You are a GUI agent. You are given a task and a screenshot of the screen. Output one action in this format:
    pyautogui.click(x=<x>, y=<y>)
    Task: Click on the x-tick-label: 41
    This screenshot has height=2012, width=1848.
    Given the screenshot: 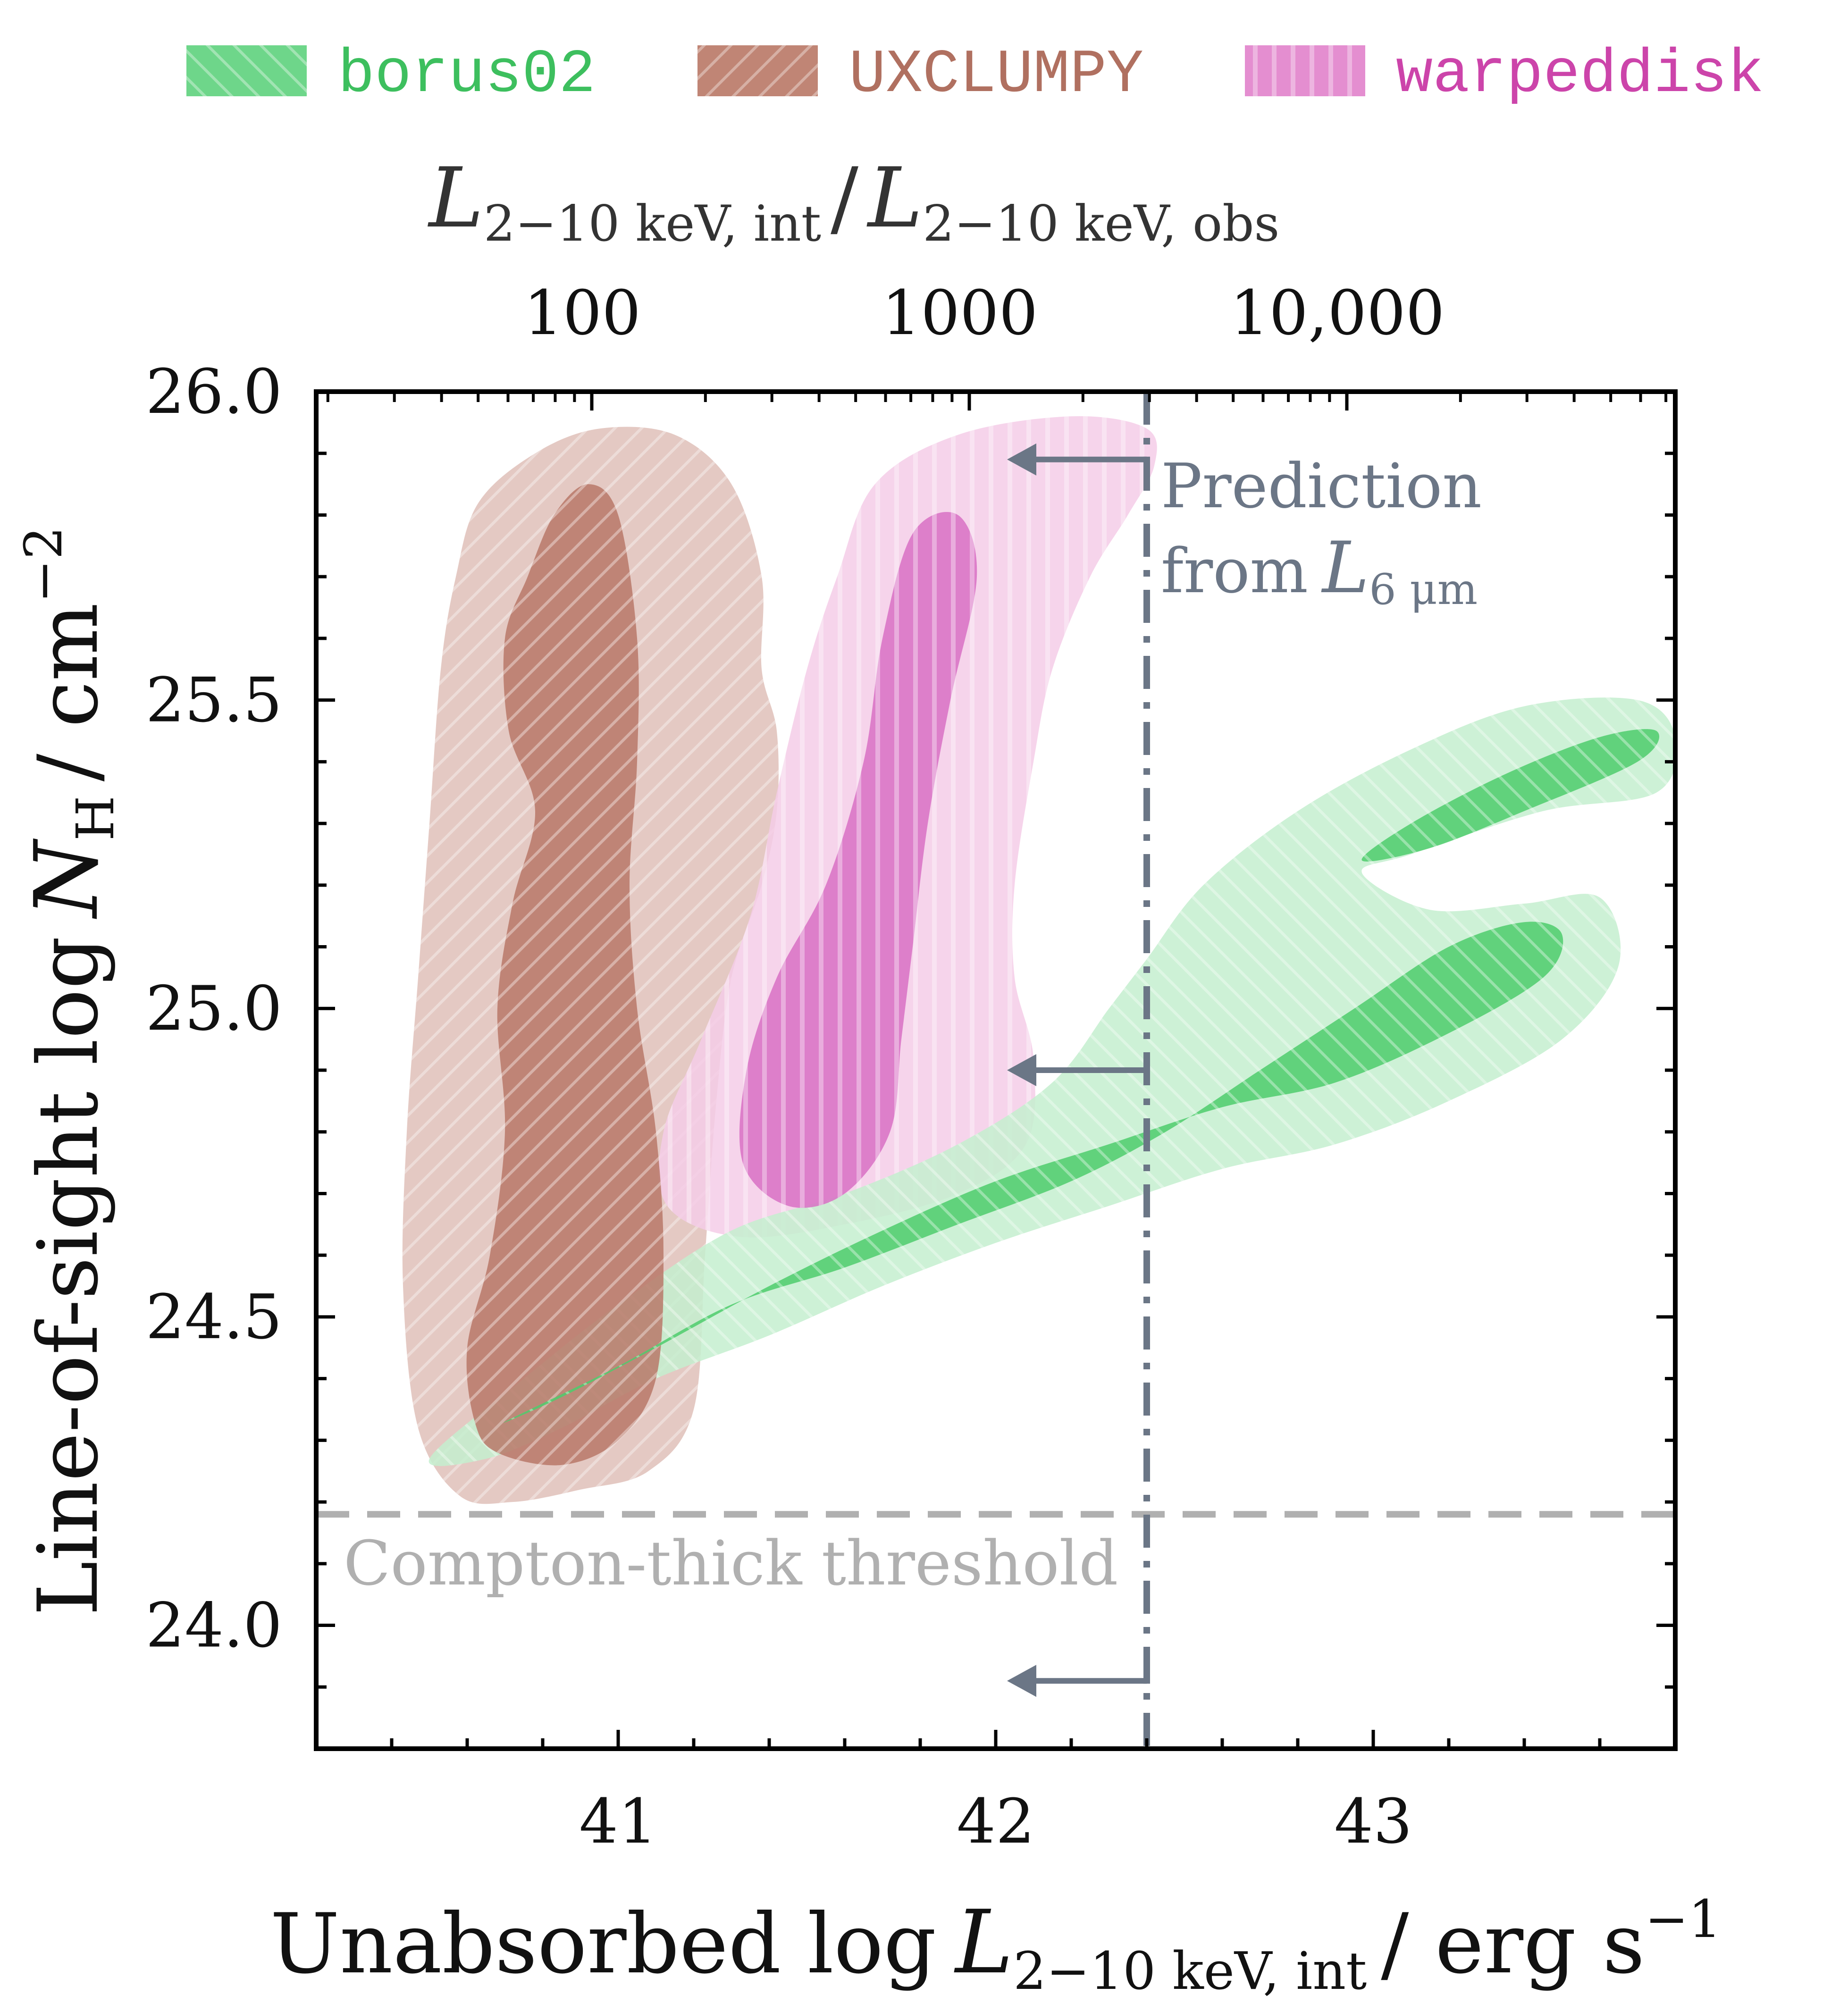 What is the action you would take?
    pyautogui.click(x=618, y=1821)
    